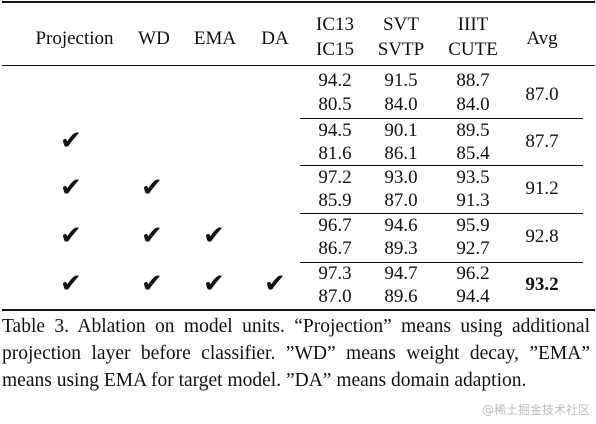  What do you see at coordinates (473, 273) in the screenshot?
I see `table-cell: 96.2` at bounding box center [473, 273].